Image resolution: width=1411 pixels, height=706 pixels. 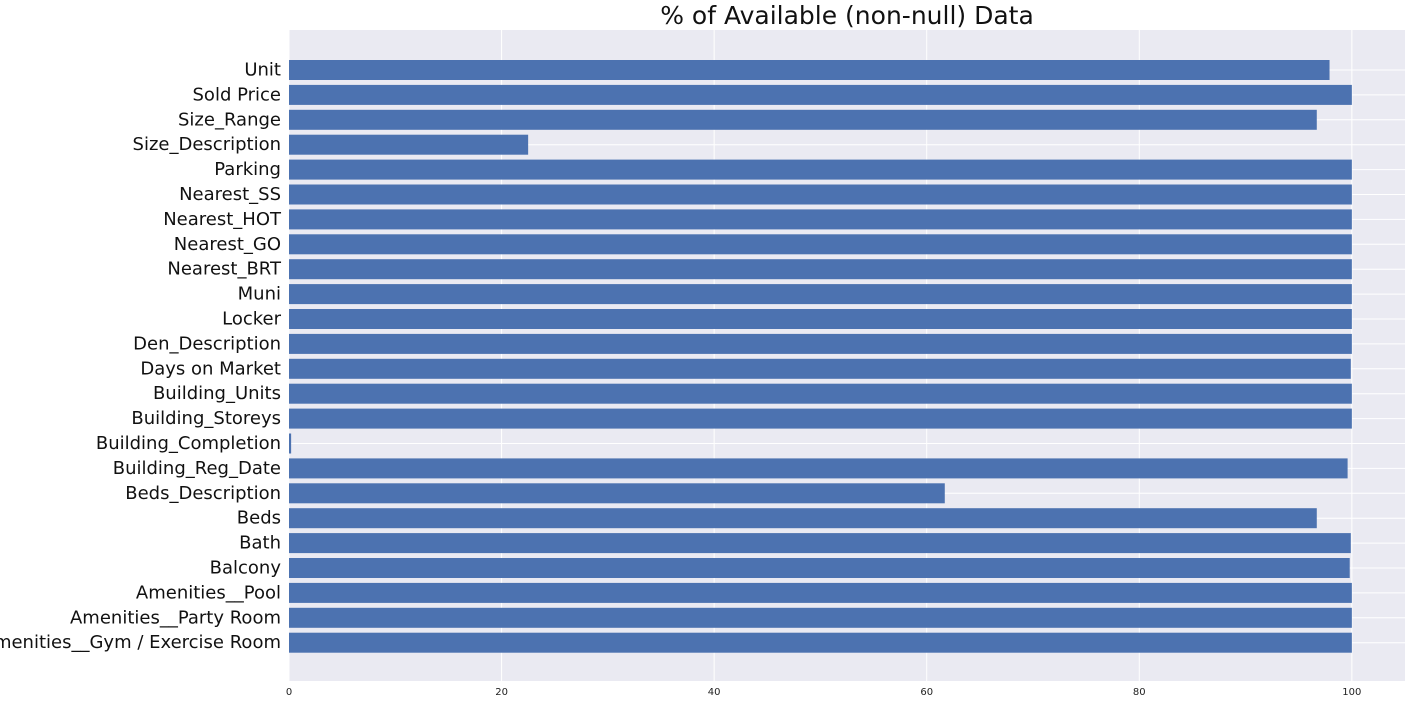 What do you see at coordinates (247, 169) in the screenshot?
I see `category-label: Parking` at bounding box center [247, 169].